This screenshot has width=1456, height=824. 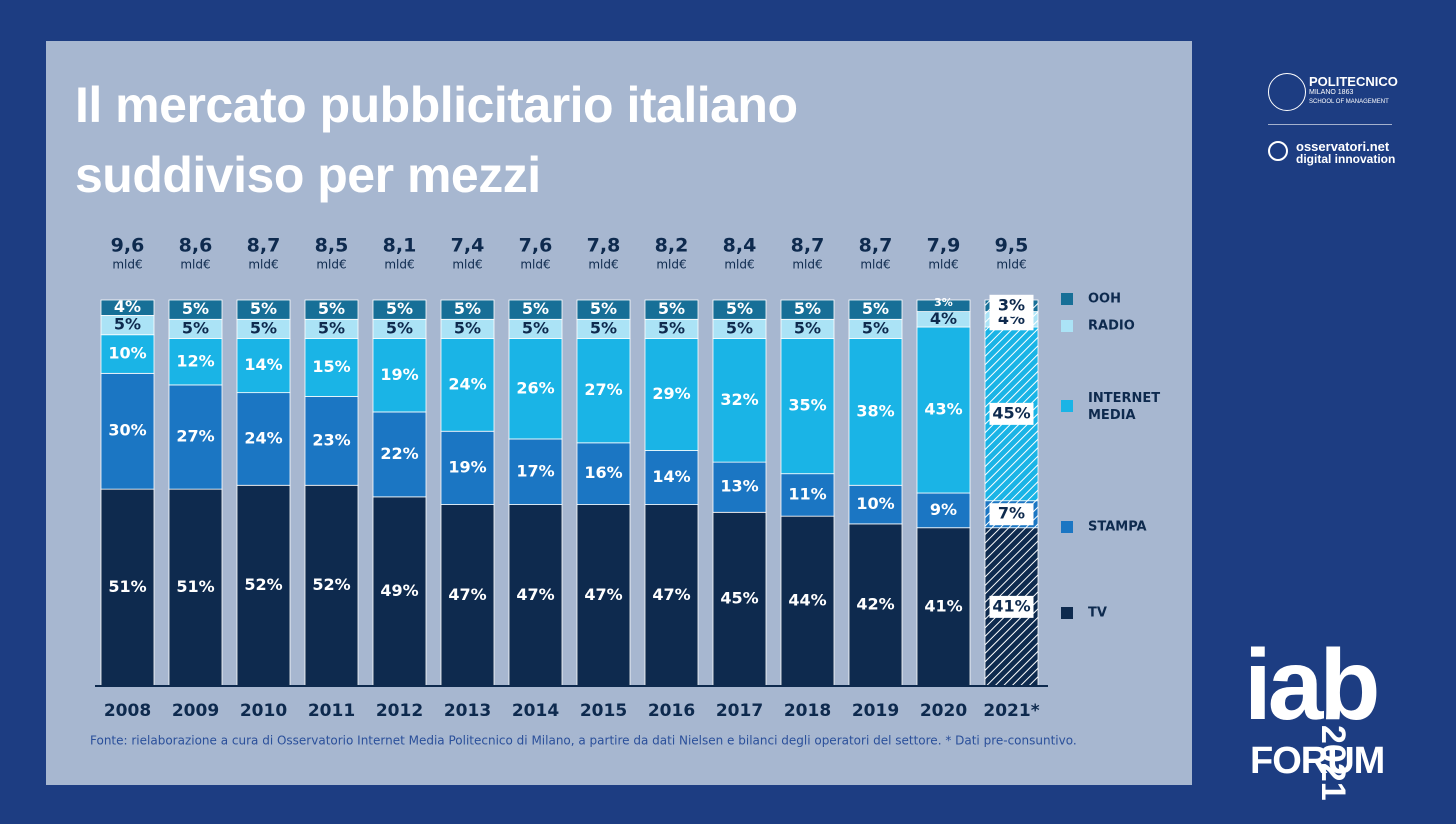 What do you see at coordinates (1346, 159) in the screenshot?
I see `logo-text: digital innovation` at bounding box center [1346, 159].